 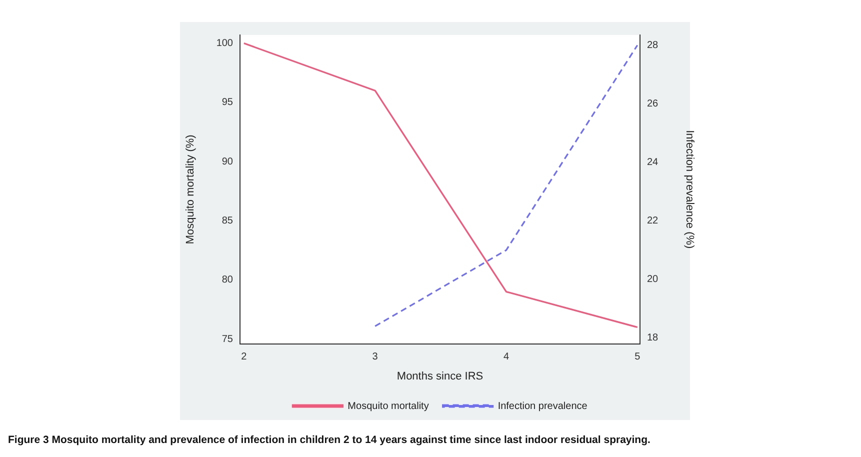 What do you see at coordinates (653, 221) in the screenshot?
I see `y2-tick-label: 22` at bounding box center [653, 221].